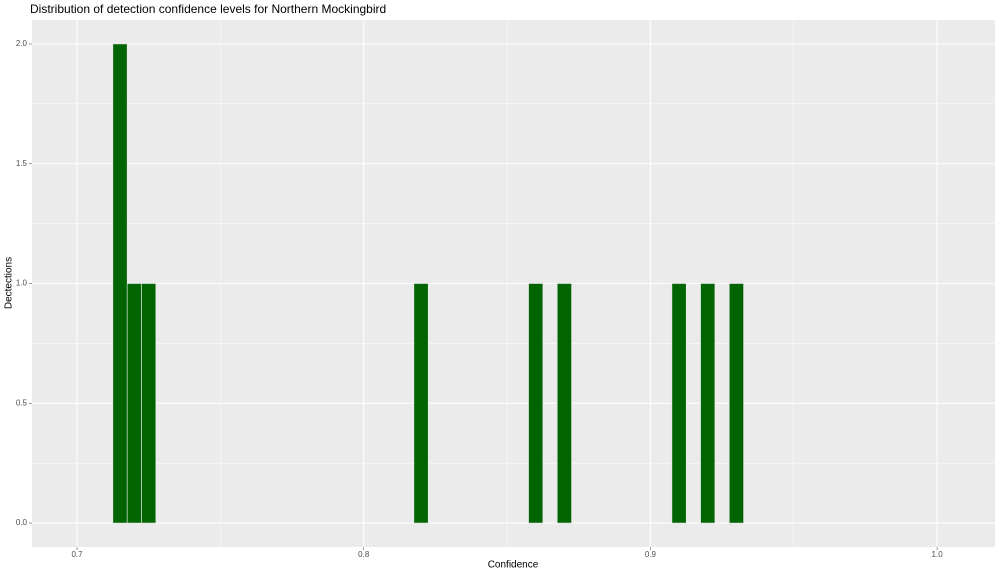 The width and height of the screenshot is (1000, 574). I want to click on x-tick-label: 0.7, so click(77, 554).